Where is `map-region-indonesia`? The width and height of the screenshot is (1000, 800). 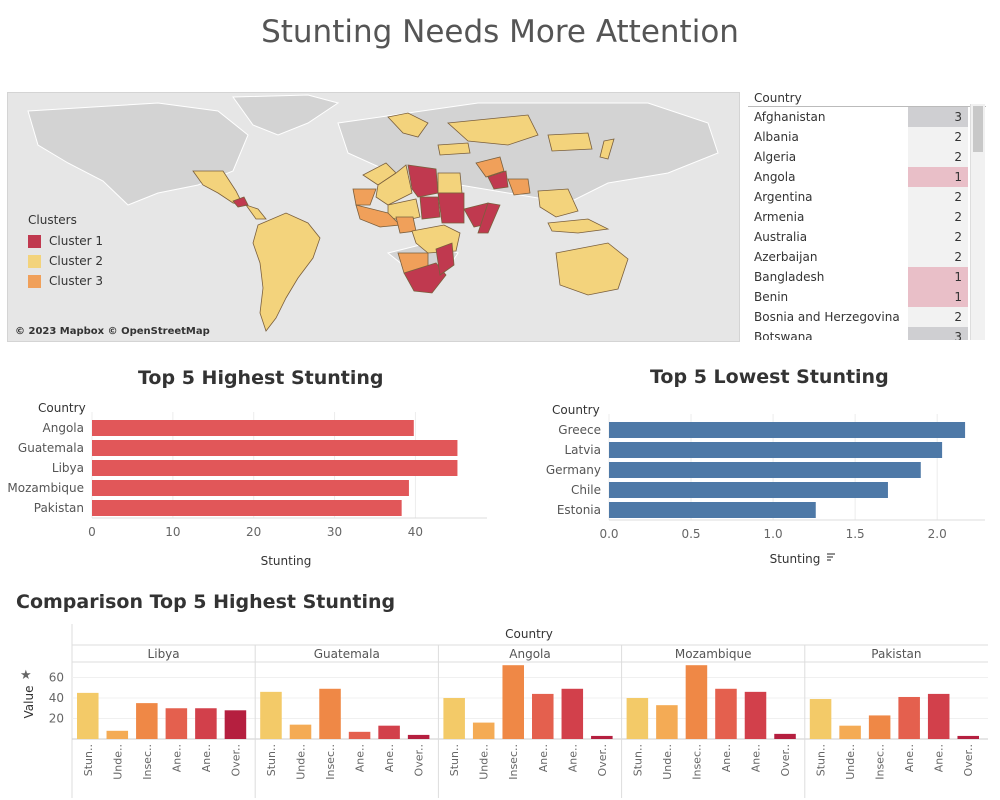 map-region-indonesia is located at coordinates (578, 226).